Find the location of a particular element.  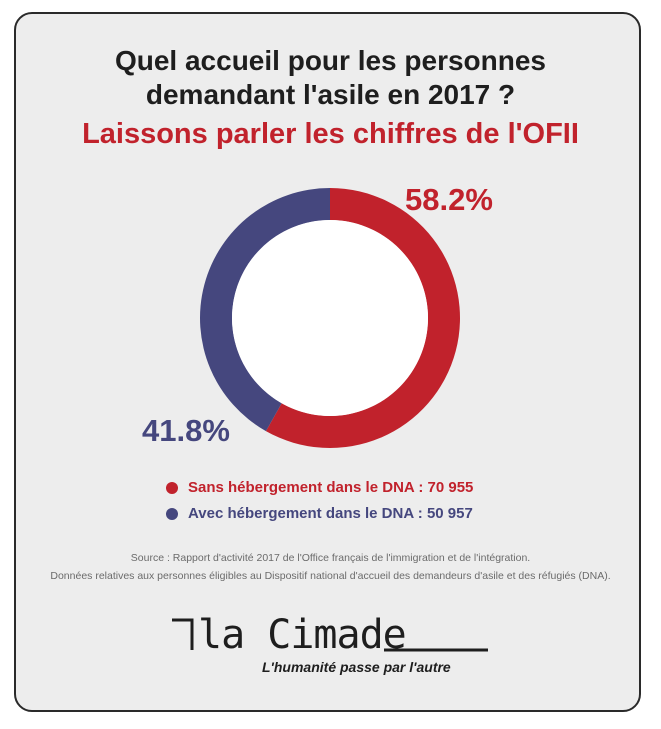

donut-slice-sans is located at coordinates (362, 317).